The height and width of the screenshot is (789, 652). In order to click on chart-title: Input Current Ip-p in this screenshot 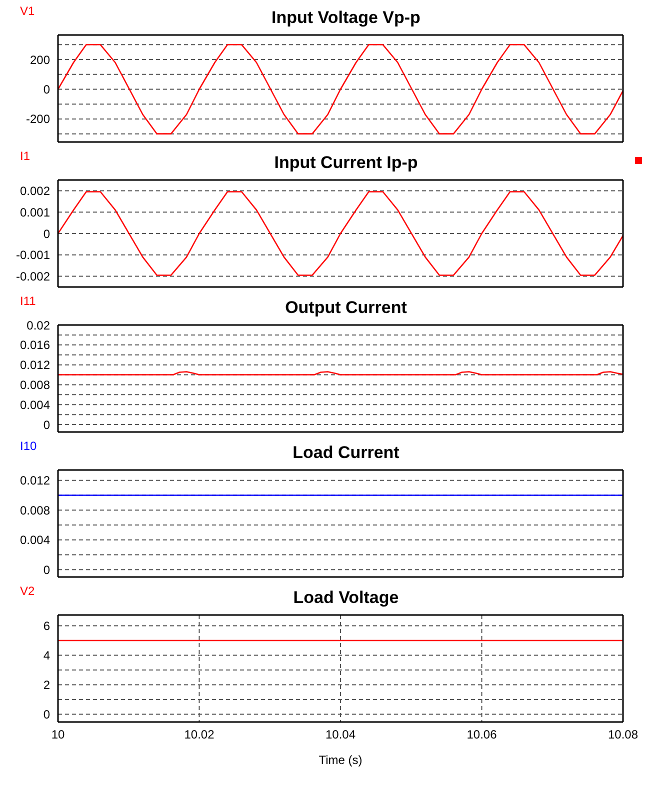, I will do `click(346, 163)`.